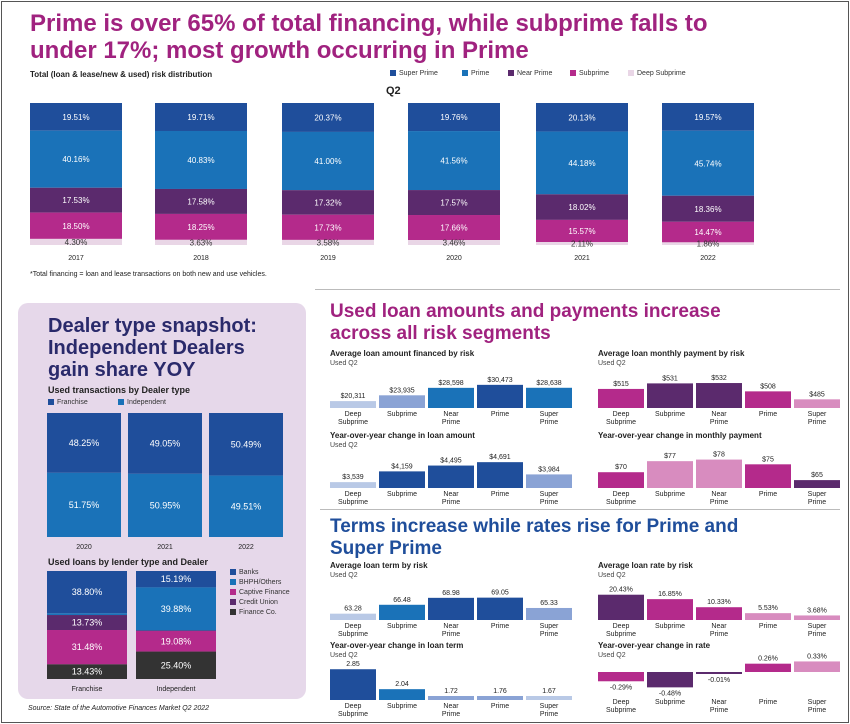 Image resolution: width=850 pixels, height=724 pixels. I want to click on risk-q-label: Q2, so click(393, 91).